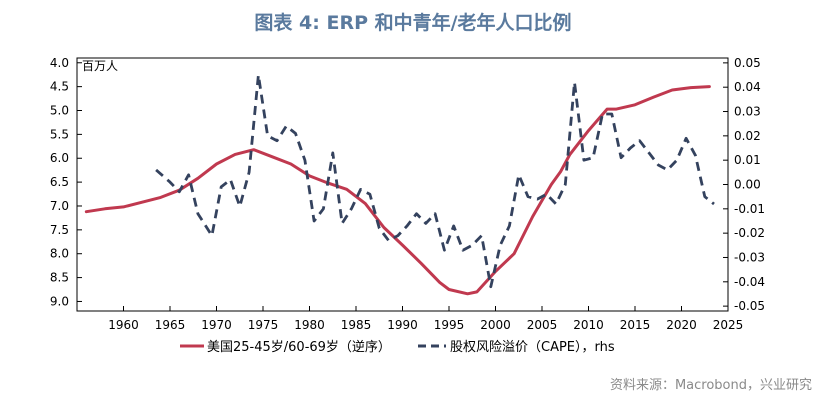  I want to click on left-tick-label: 8.5, so click(59, 278).